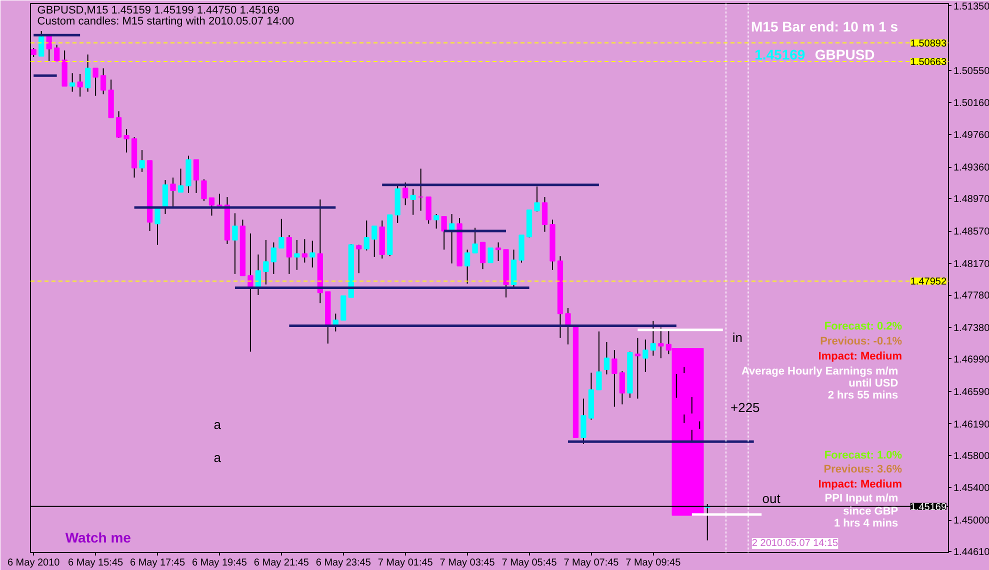 This screenshot has width=989, height=570. Describe the element at coordinates (158, 563) in the screenshot. I see `x-tick-label: 6 May 17:45` at that location.